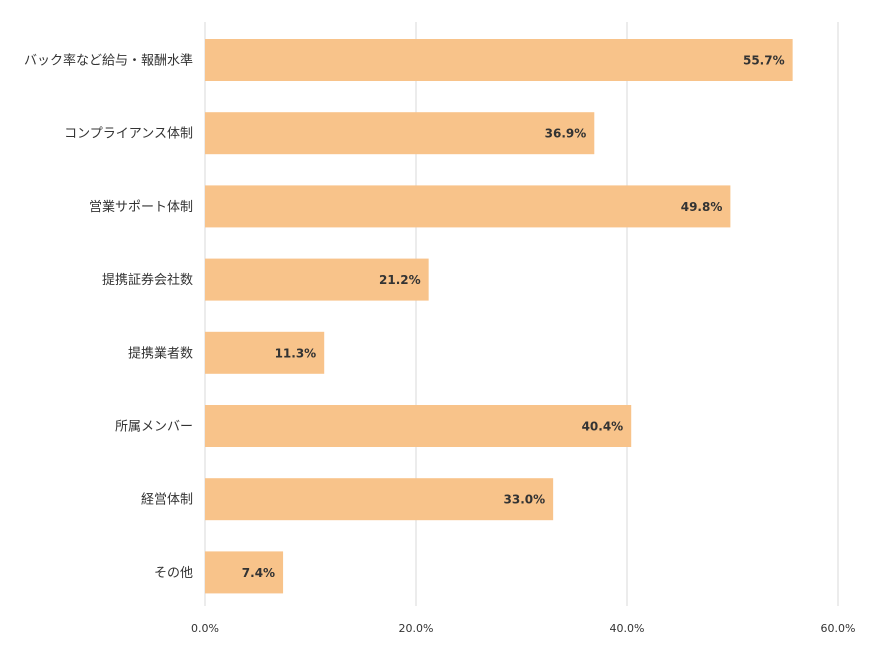 The image size is (882, 654). I want to click on data-label: 40.4%, so click(603, 427).